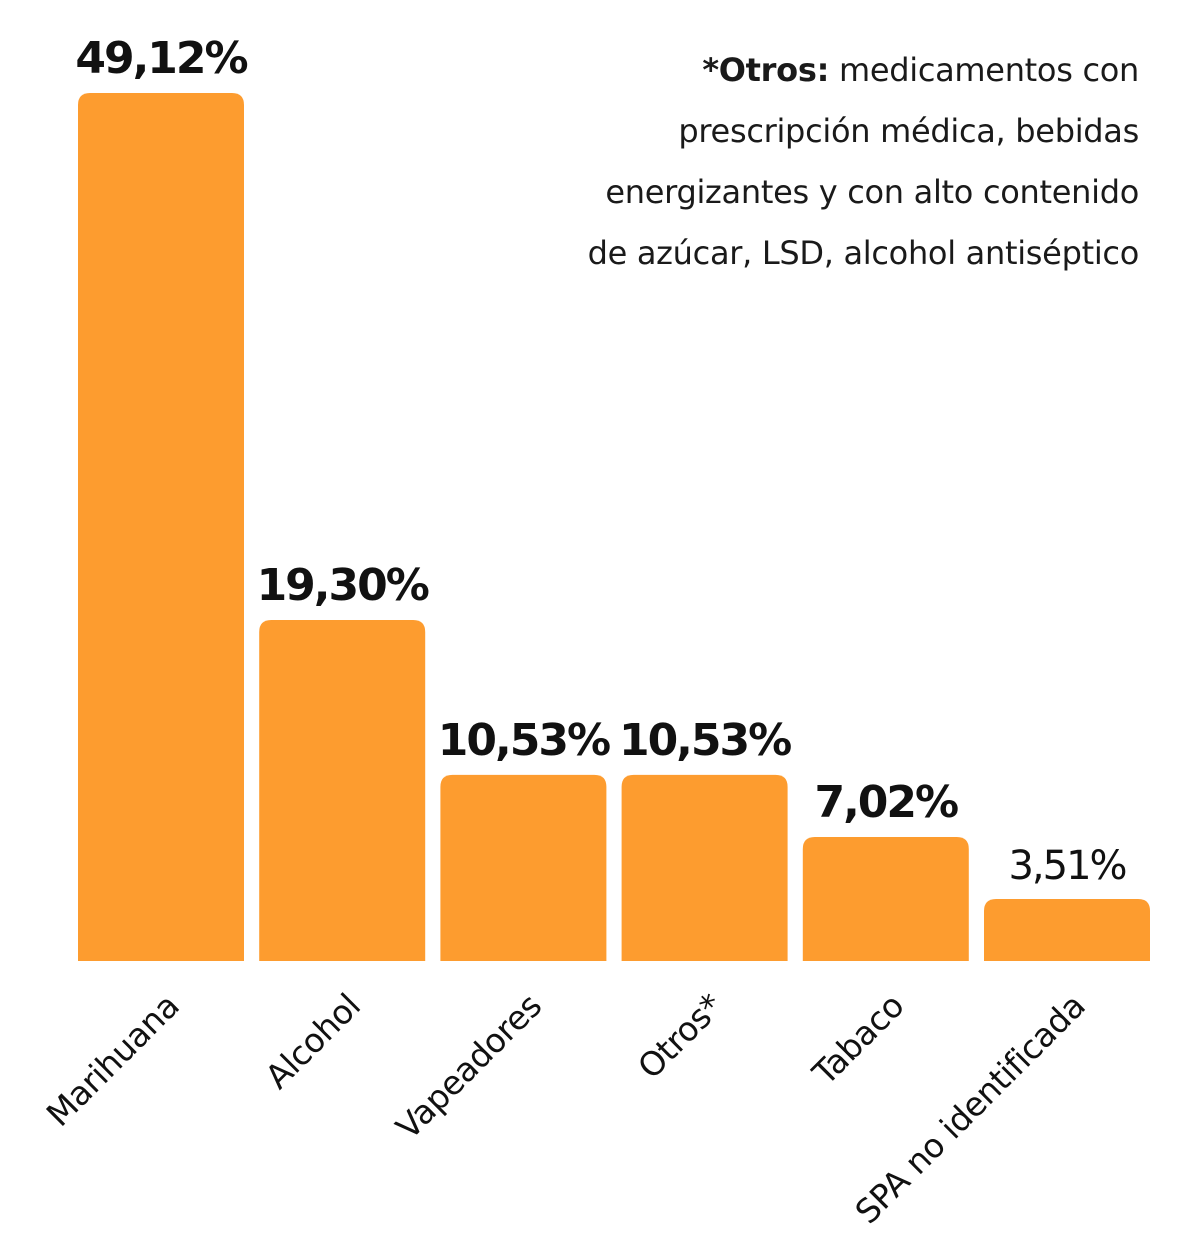 The width and height of the screenshot is (1181, 1241). What do you see at coordinates (343, 585) in the screenshot?
I see `value-label-1: 19,30%` at bounding box center [343, 585].